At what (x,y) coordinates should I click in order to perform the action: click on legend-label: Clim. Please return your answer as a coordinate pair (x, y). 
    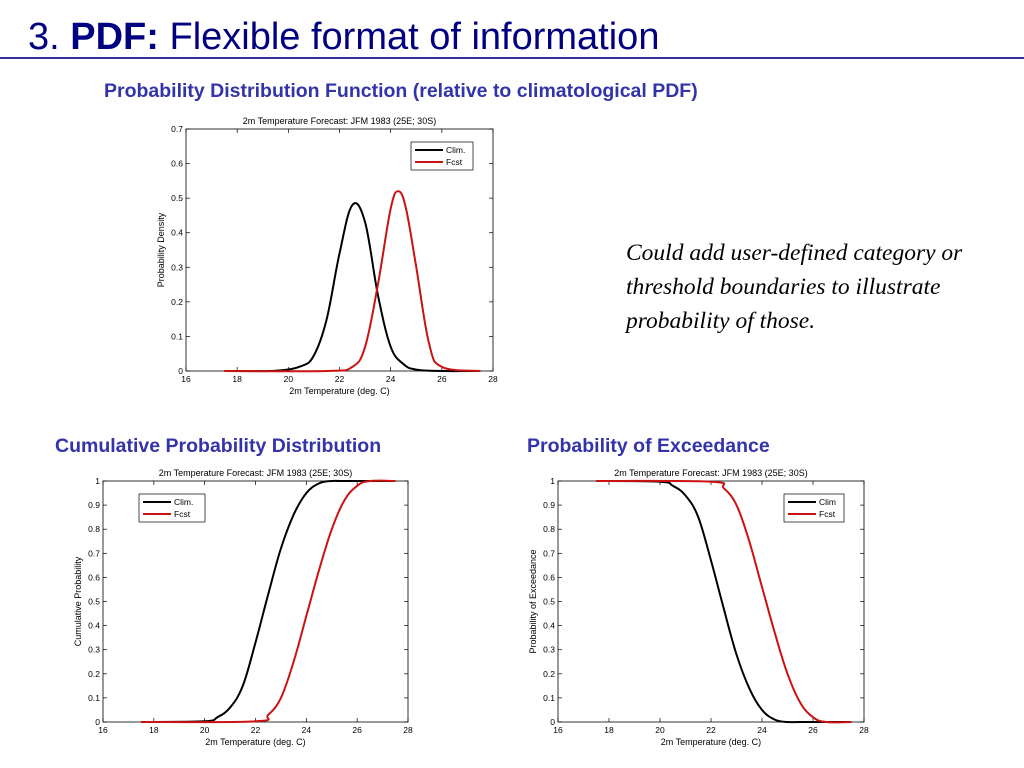
    Looking at the image, I should click on (827, 502).